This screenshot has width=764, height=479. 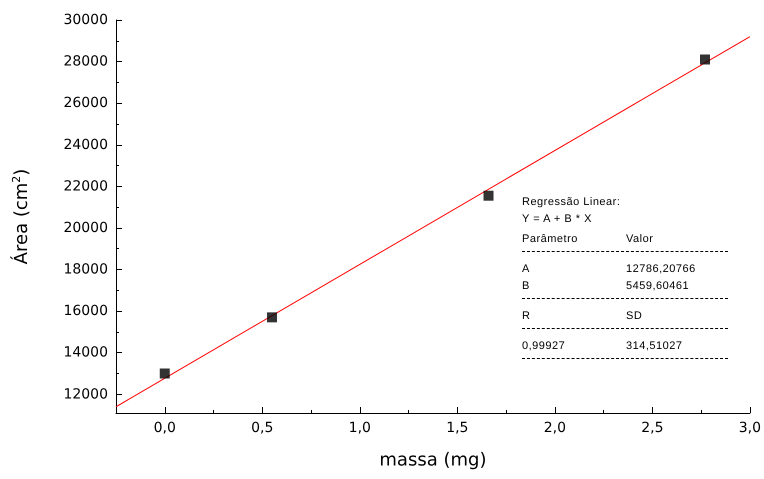 I want to click on annotation: B, so click(x=526, y=286).